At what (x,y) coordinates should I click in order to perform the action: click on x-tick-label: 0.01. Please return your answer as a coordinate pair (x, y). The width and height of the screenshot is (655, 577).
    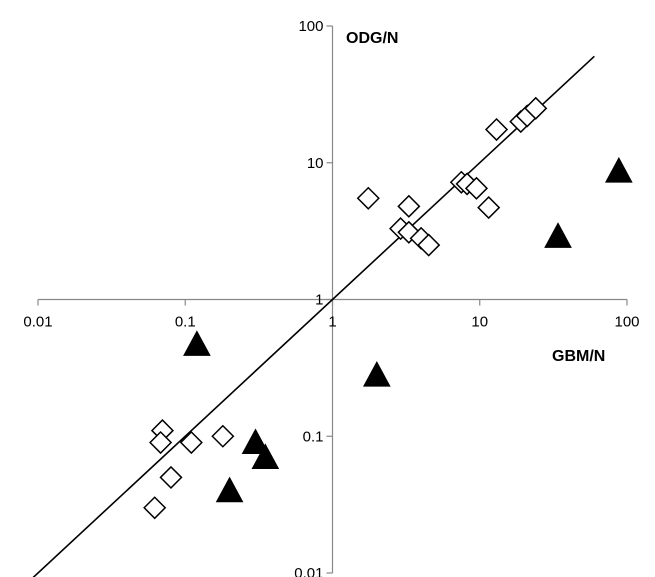
    Looking at the image, I should click on (37, 322).